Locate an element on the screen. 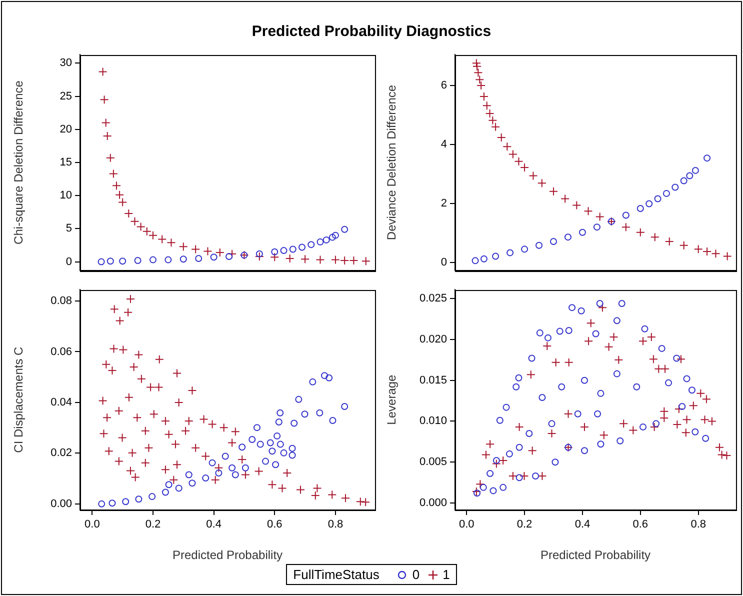 The width and height of the screenshot is (743, 596). x-tick-label: 0.2 is located at coordinates (524, 524).